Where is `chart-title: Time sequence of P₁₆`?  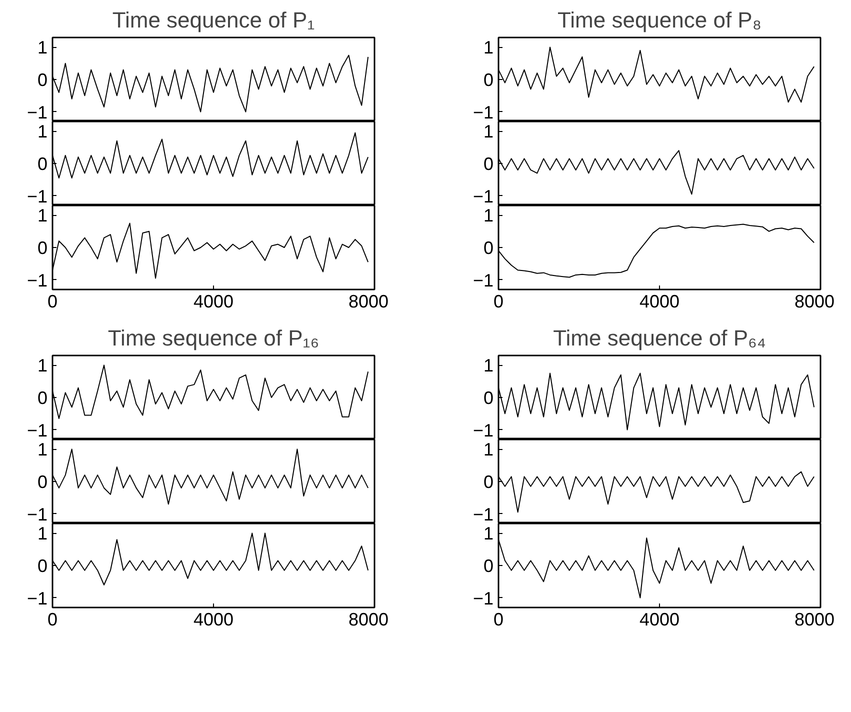
chart-title: Time sequence of P₁₆ is located at coordinates (214, 338).